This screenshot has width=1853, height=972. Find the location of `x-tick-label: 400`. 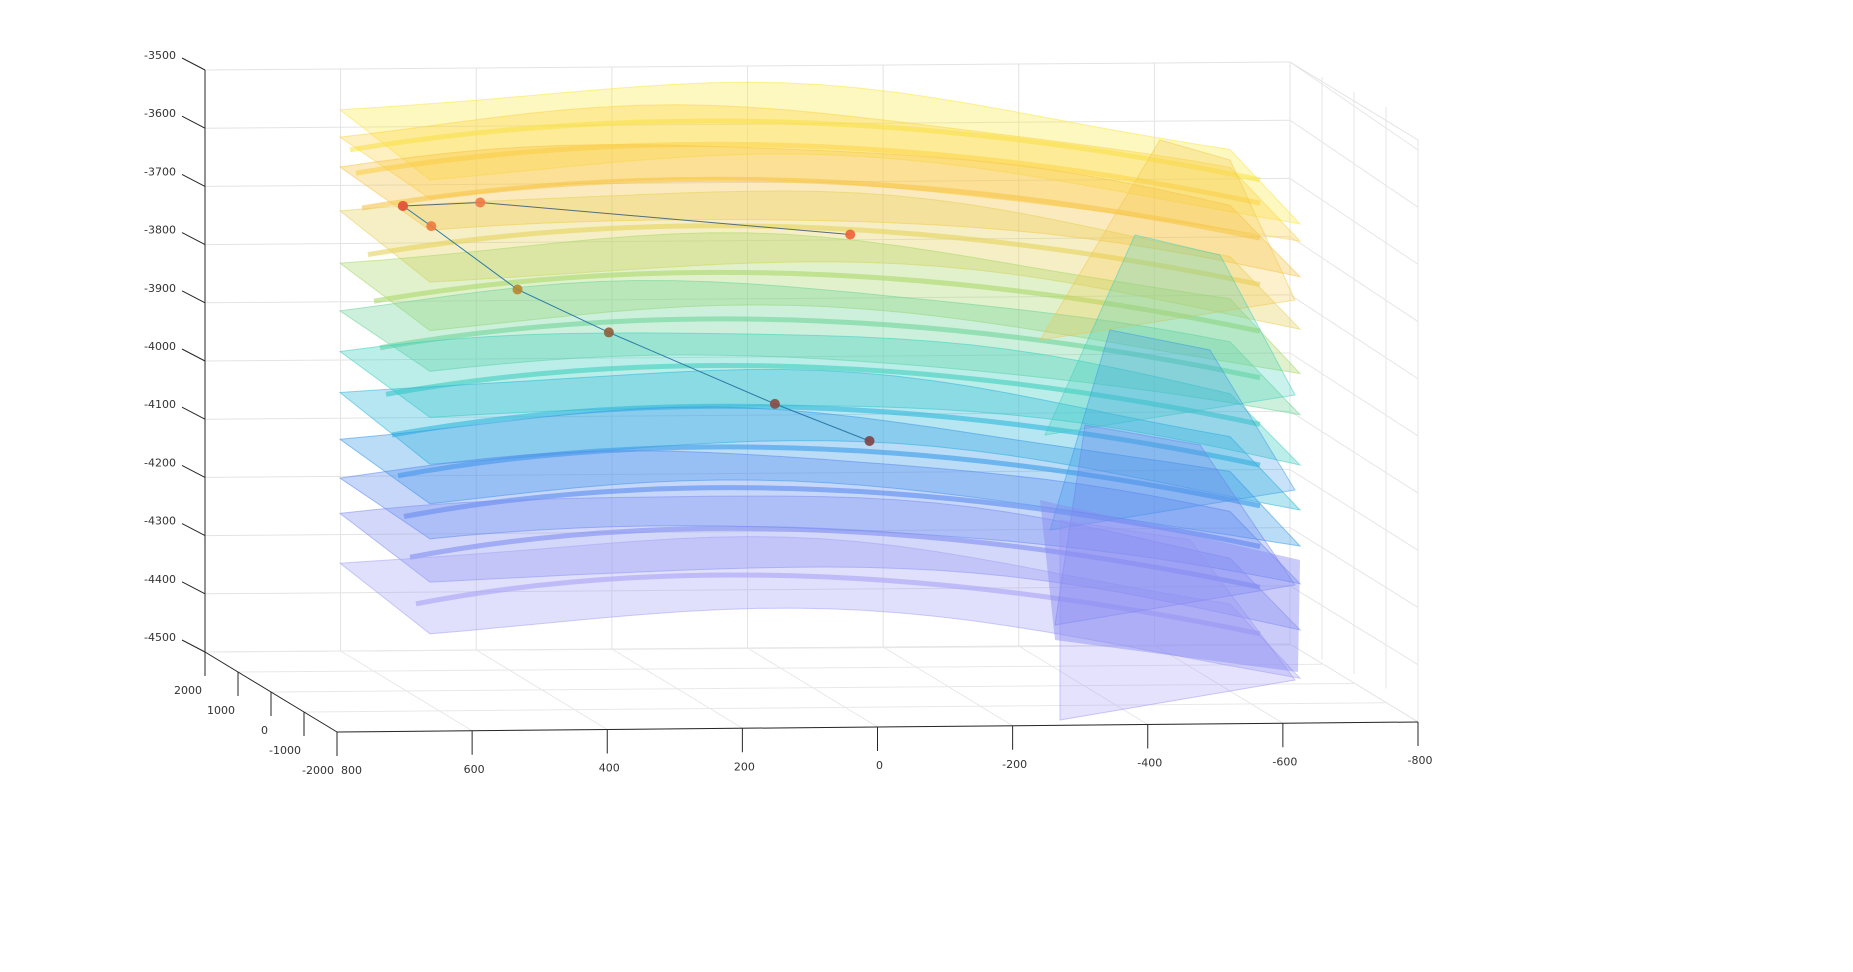

x-tick-label: 400 is located at coordinates (609, 768).